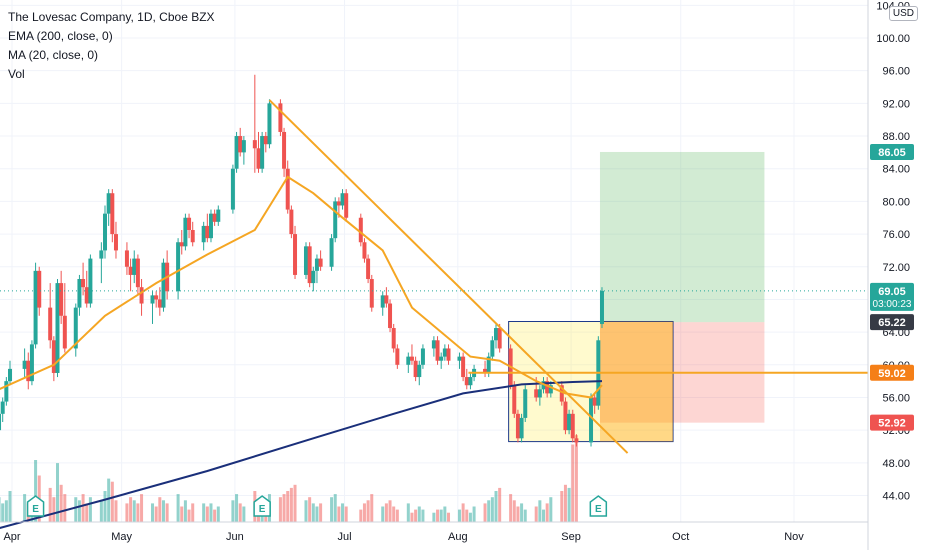  I want to click on price-label-text: 69.05, so click(892, 292).